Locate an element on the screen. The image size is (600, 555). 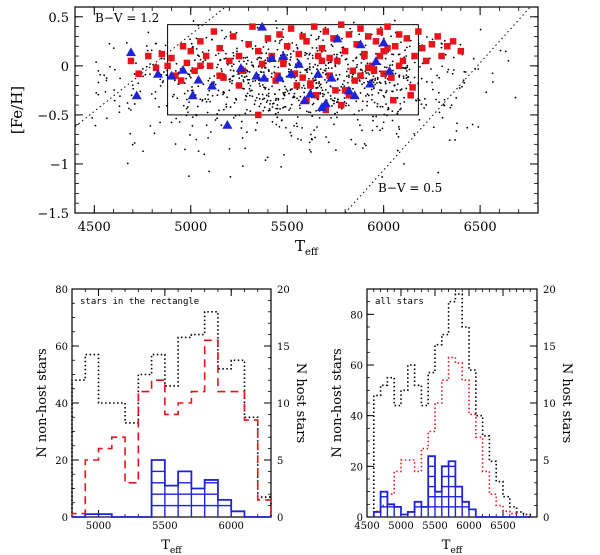
rect-y-left-tick-label: 60 is located at coordinates (61, 347).